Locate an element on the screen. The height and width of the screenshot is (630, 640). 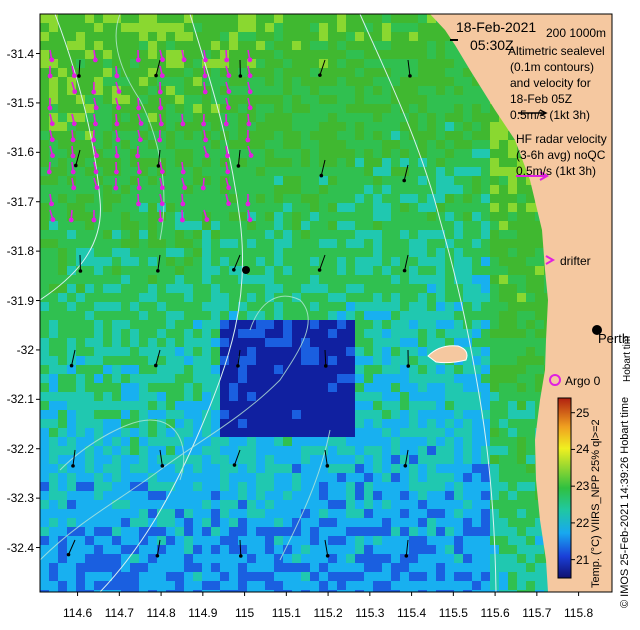
x-tick-label: 115.2 is located at coordinates (328, 613).